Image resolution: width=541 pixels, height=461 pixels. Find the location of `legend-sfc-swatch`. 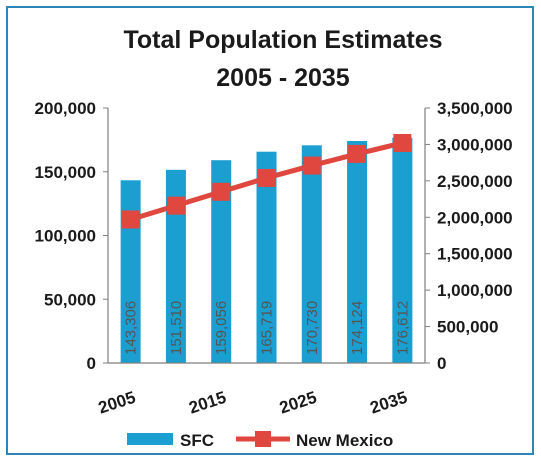

legend-sfc-swatch is located at coordinates (150, 439).